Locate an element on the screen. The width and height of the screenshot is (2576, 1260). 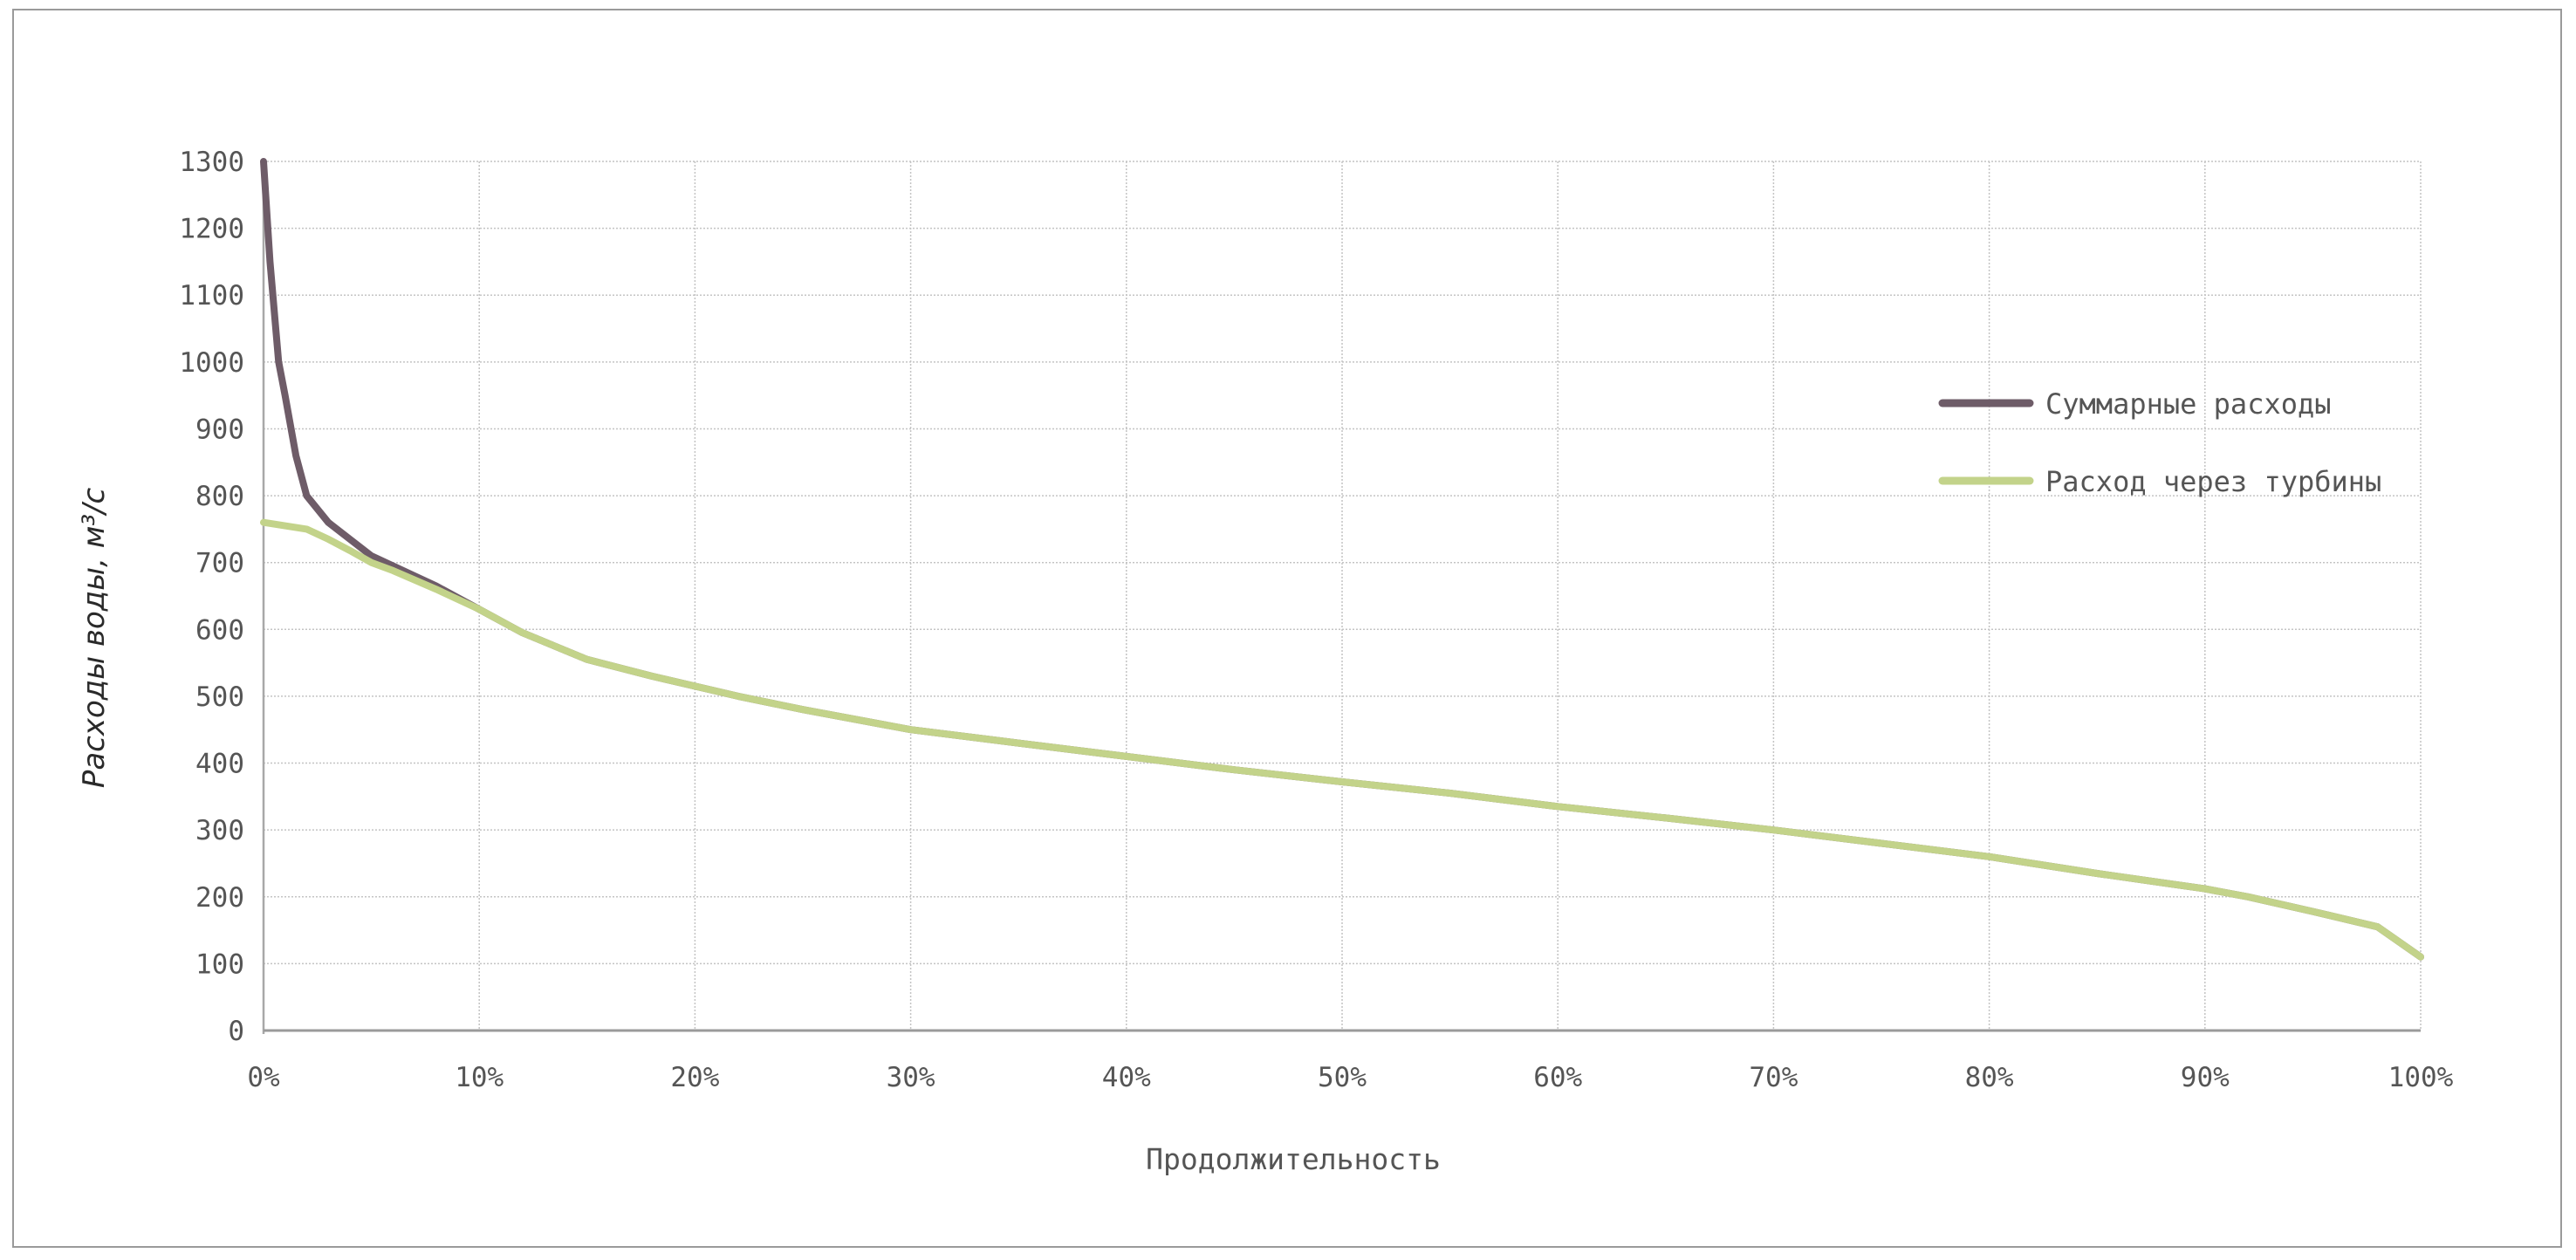
y-tick-label: 1100 is located at coordinates (212, 296).